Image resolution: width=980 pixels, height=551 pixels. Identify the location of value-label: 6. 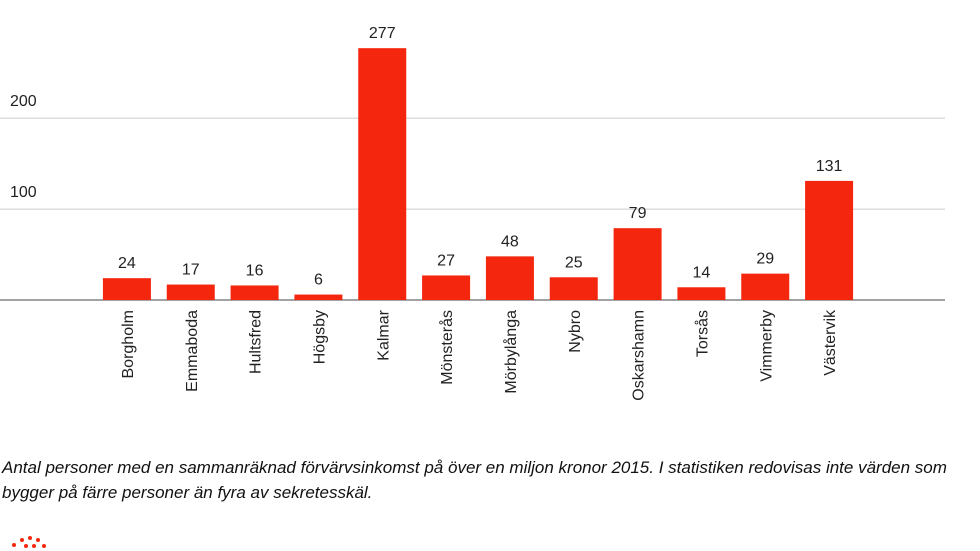
(318, 280).